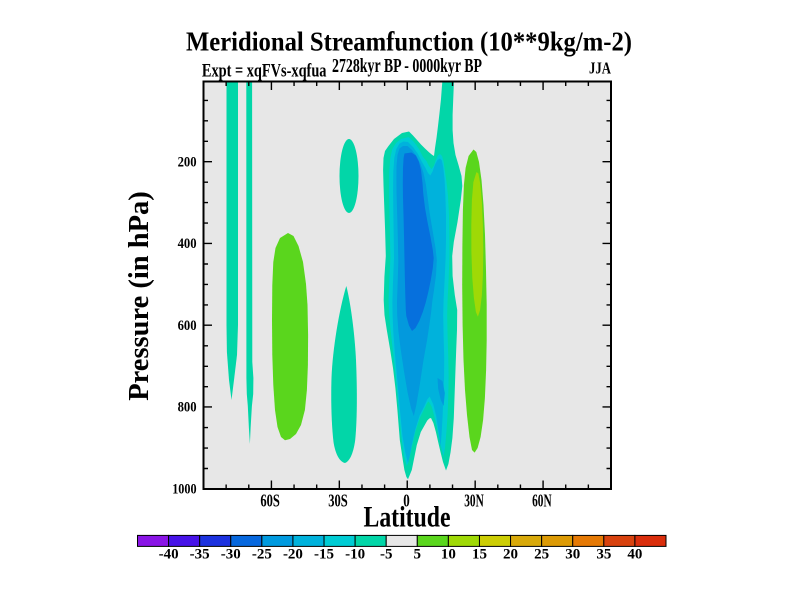 The height and width of the screenshot is (600, 800). Describe the element at coordinates (448, 555) in the screenshot. I see `svg-text: 10` at that location.